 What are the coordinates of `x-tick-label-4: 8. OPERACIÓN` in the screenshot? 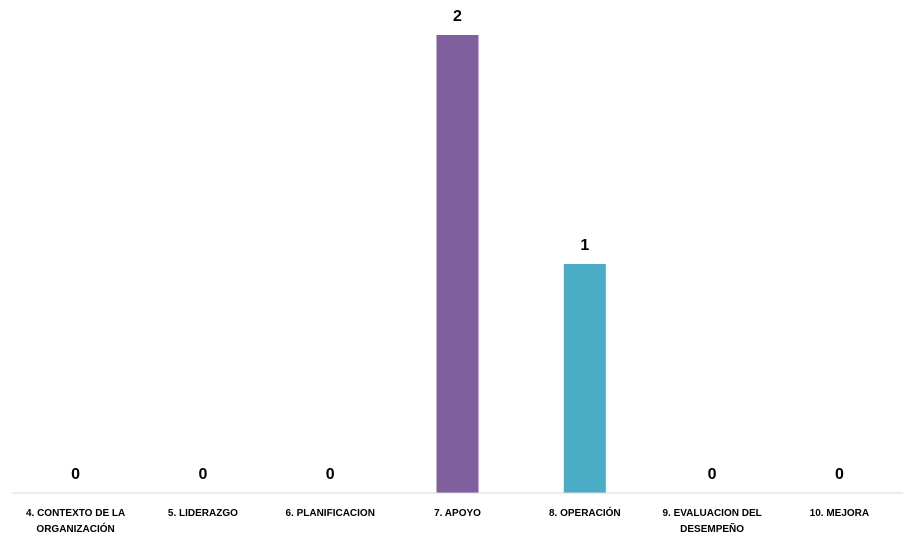 It's located at (585, 512).